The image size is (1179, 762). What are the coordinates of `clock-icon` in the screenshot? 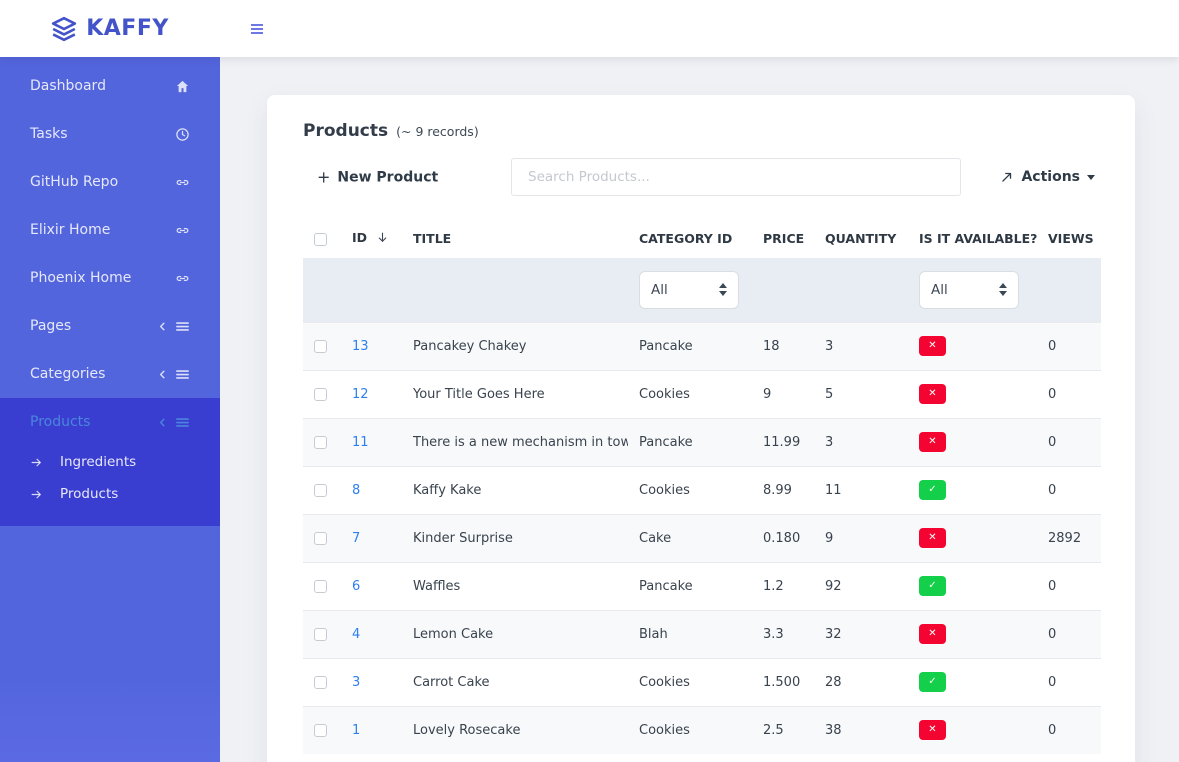 It's located at (182, 134).